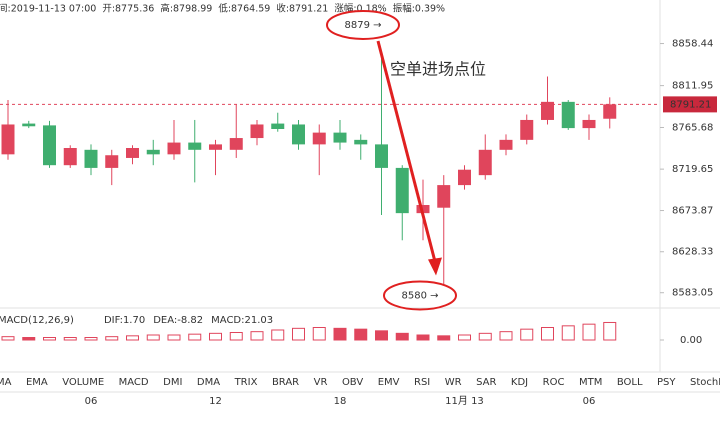  What do you see at coordinates (519, 382) in the screenshot?
I see `indicator-tab: KDJ` at bounding box center [519, 382].